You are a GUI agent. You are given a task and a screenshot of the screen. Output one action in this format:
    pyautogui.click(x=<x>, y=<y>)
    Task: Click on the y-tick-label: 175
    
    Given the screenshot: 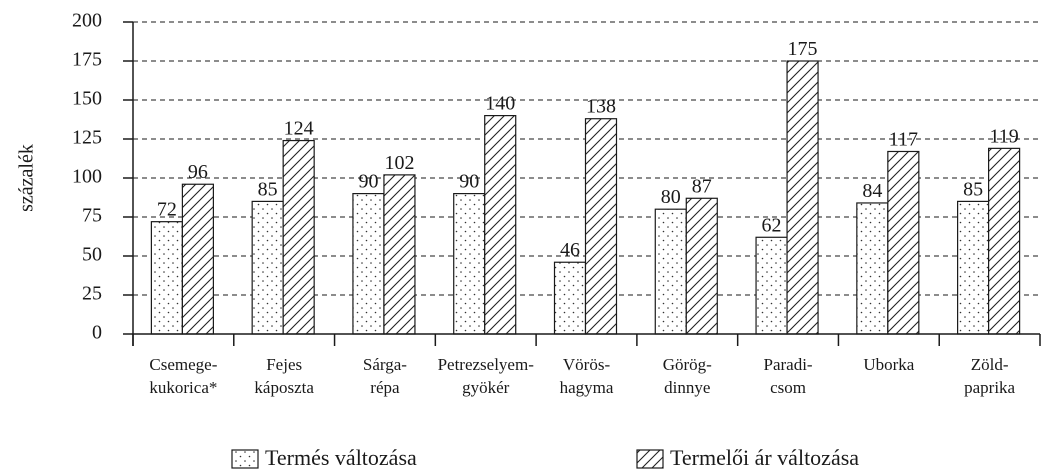 What is the action you would take?
    pyautogui.click(x=87, y=60)
    